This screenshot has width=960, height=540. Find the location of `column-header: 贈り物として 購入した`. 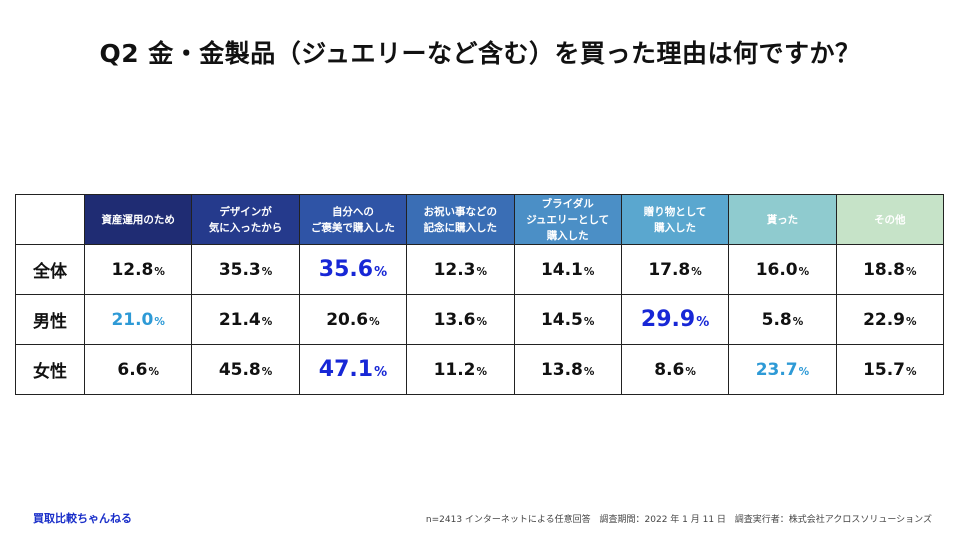

column-header: 贈り物として 購入した is located at coordinates (675, 219).